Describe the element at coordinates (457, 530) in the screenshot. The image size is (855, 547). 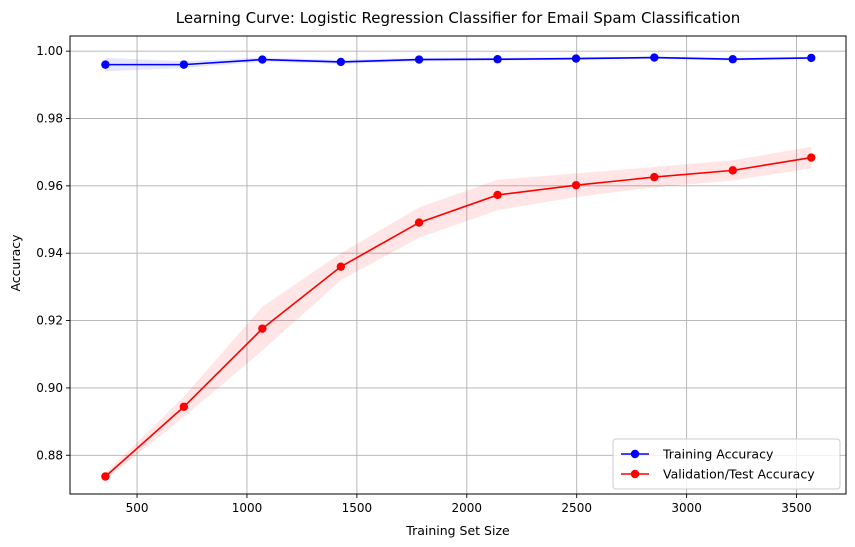
I see `x-axis-label: Training Set Size` at that location.